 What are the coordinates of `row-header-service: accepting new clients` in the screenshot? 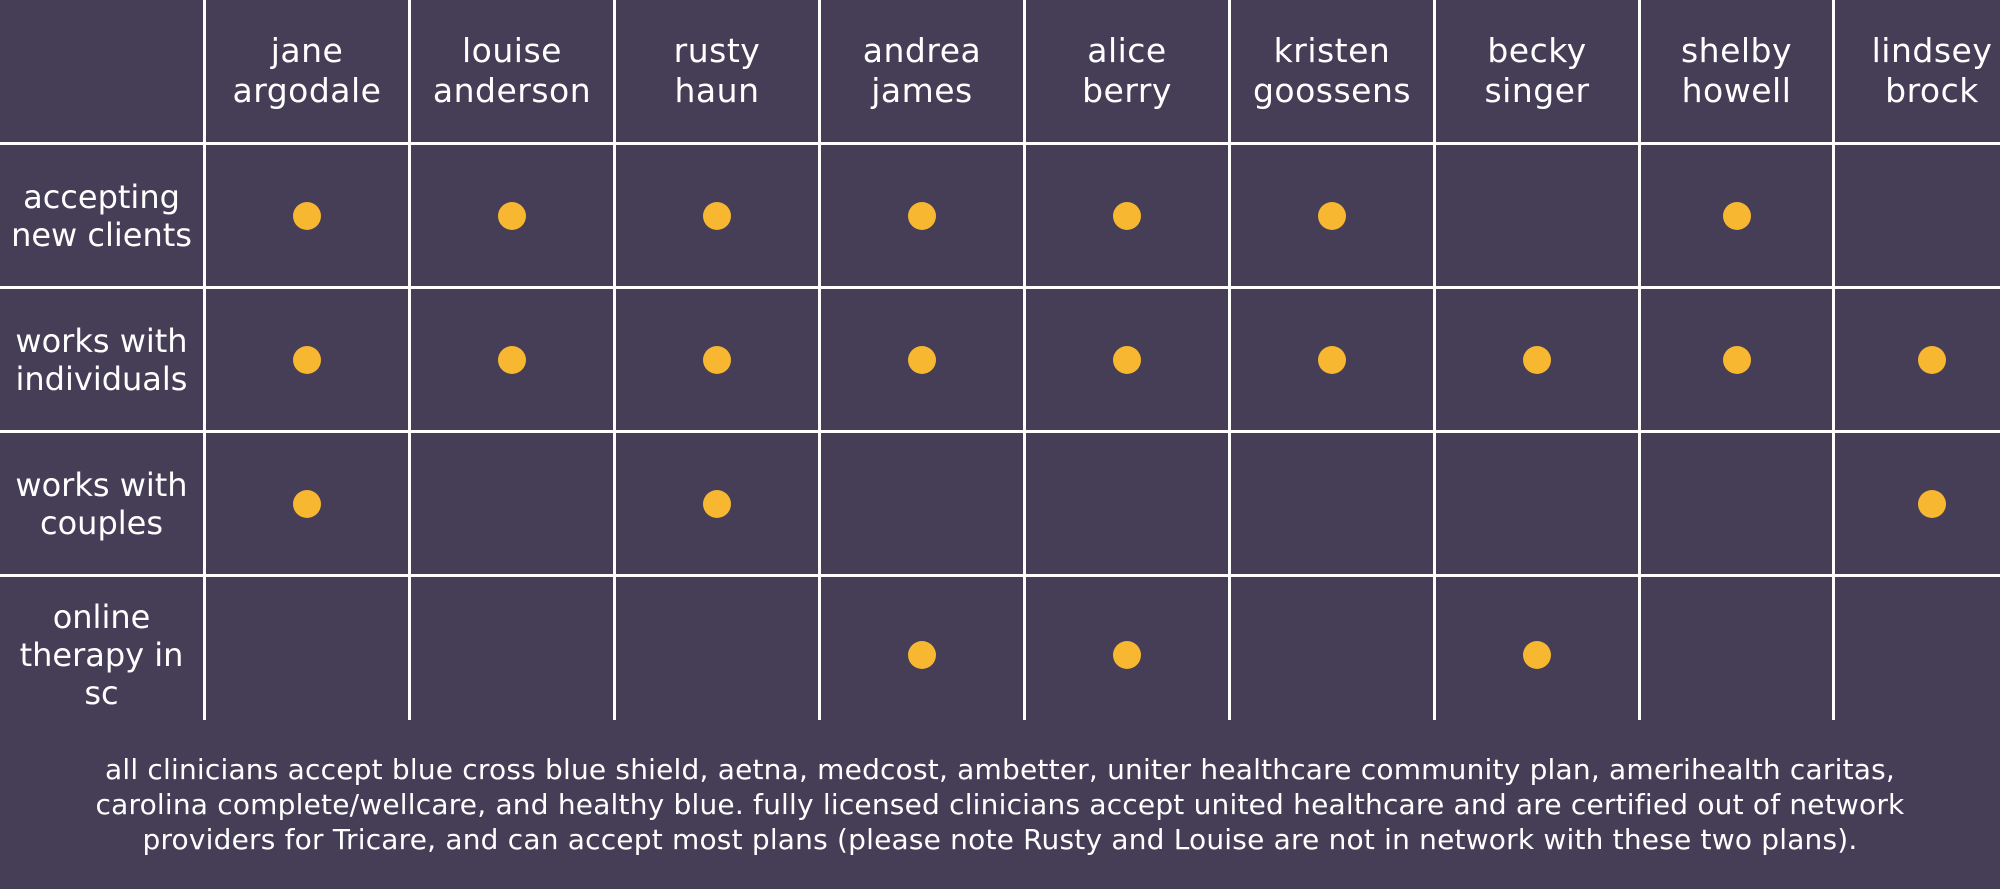 It's located at (101, 215).